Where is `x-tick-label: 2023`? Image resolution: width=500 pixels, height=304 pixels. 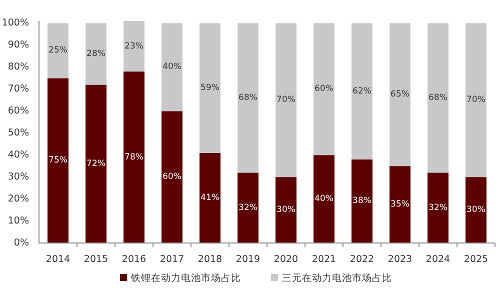 x-tick-label: 2023 is located at coordinates (400, 259).